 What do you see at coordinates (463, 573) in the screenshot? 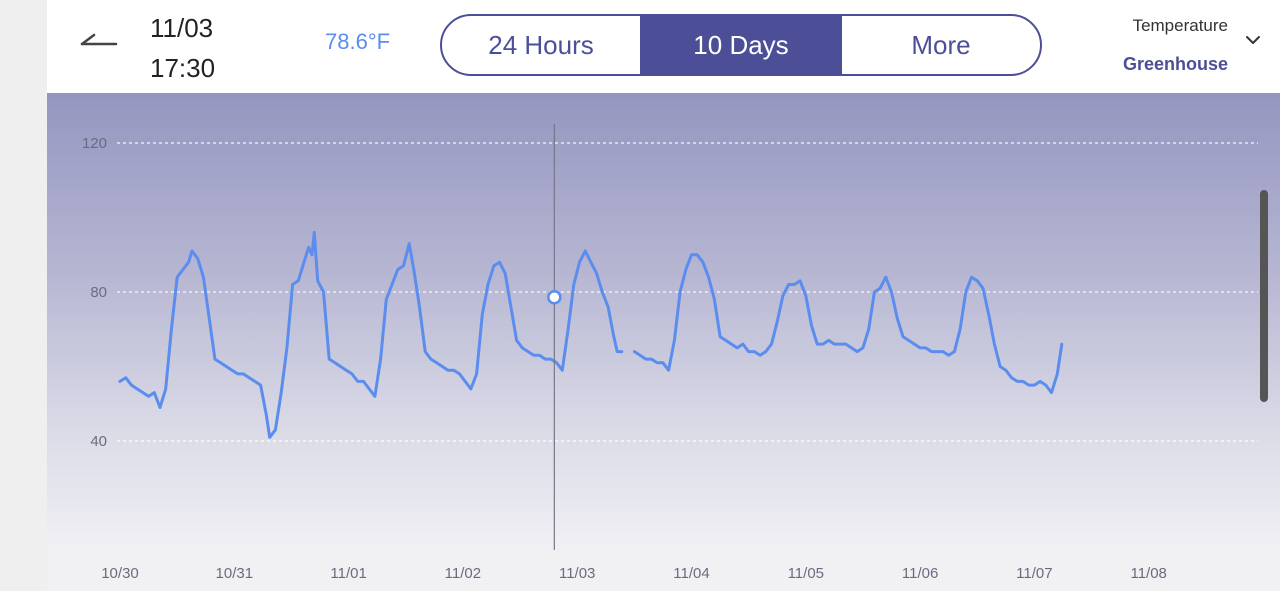
I see `x-tick-label: 11/02` at bounding box center [463, 573].